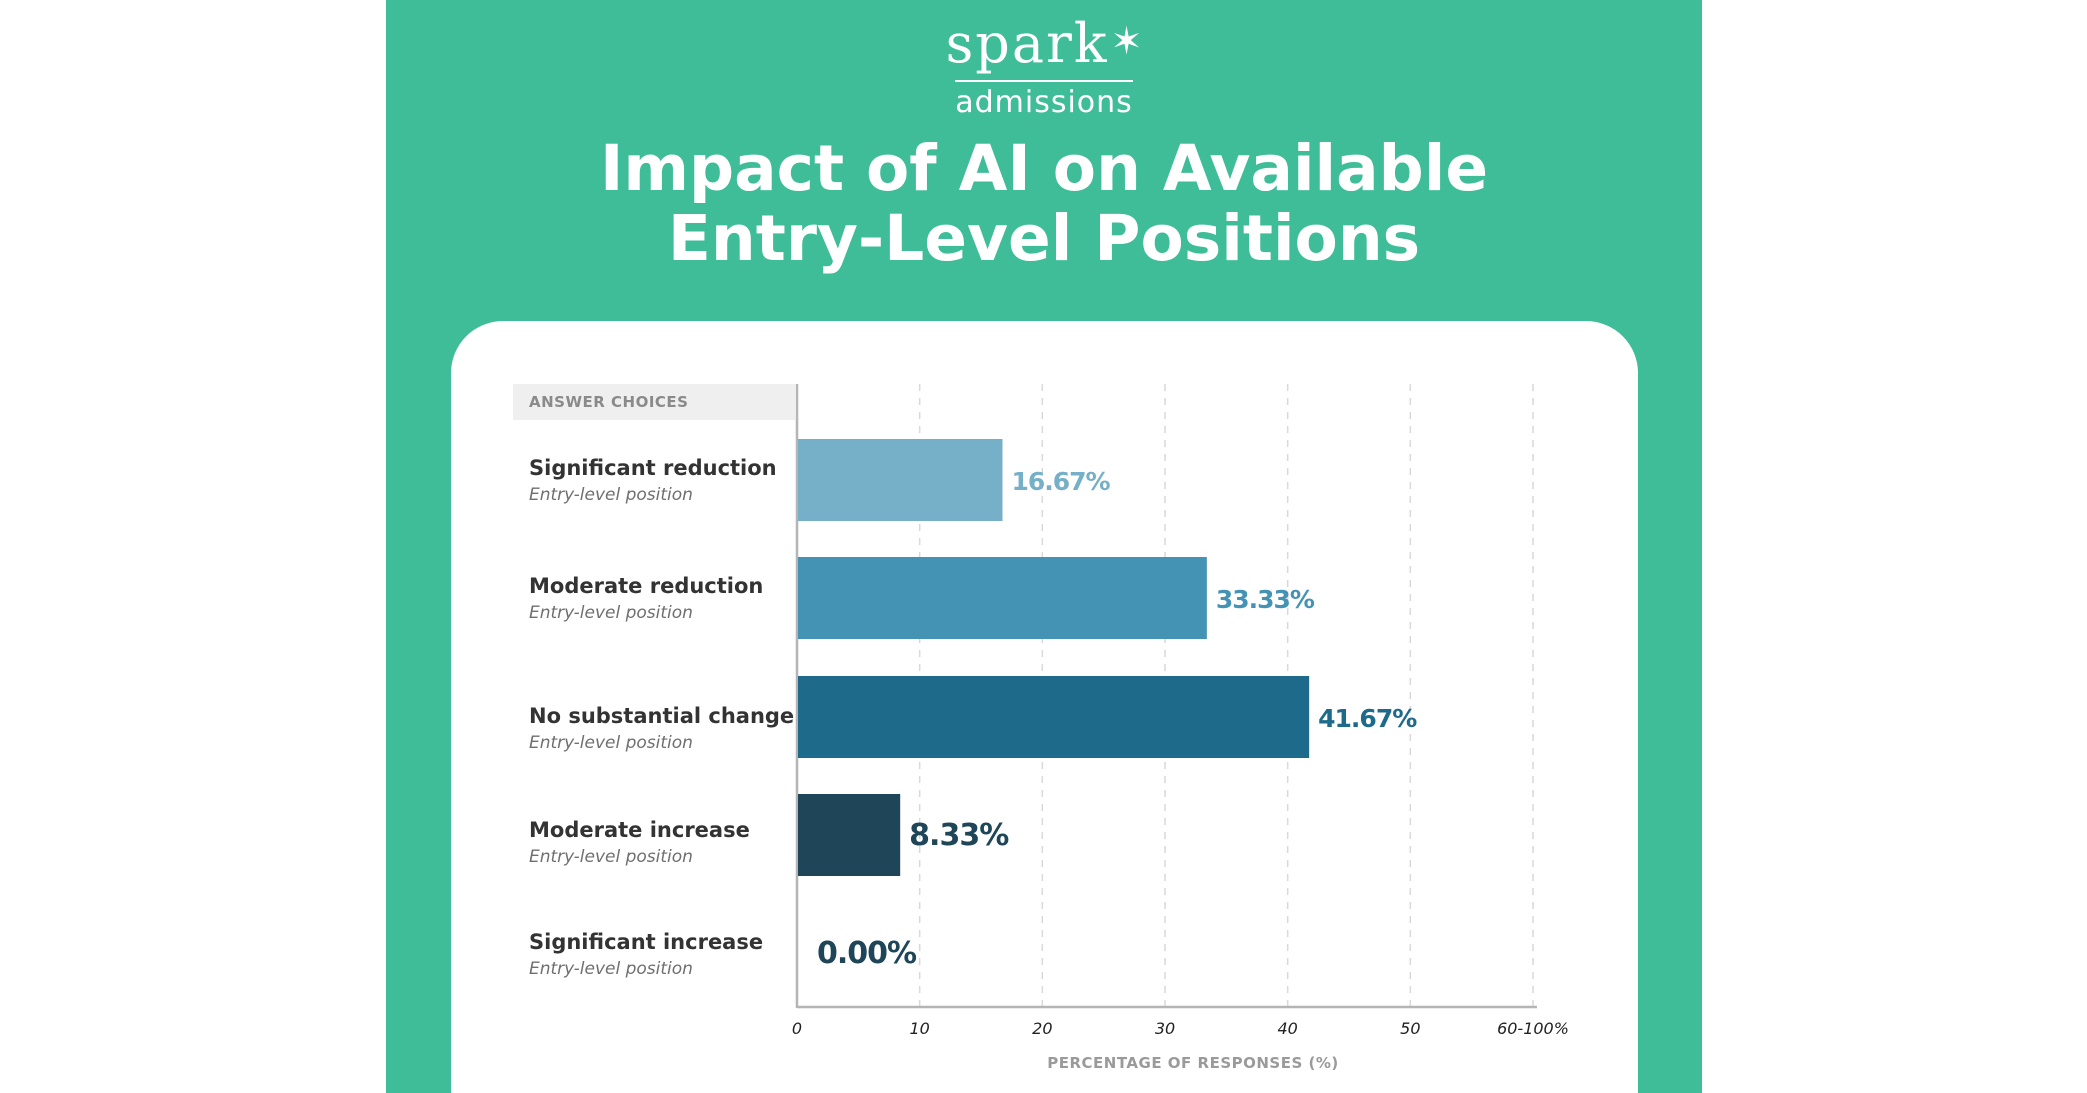  I want to click on answer-choices-header: ANSWER CHOICES, so click(654, 402).